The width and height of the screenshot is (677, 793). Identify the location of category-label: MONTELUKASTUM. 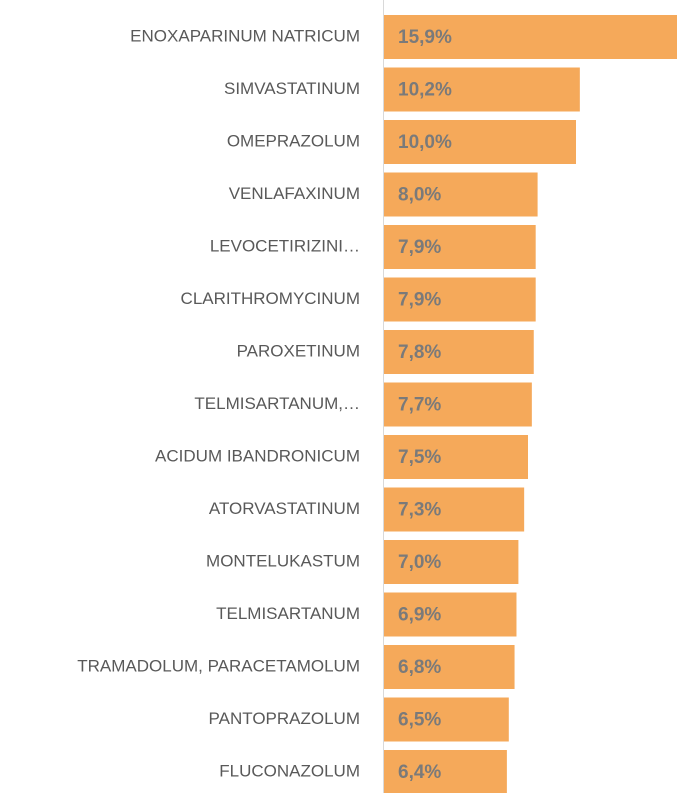
(283, 560).